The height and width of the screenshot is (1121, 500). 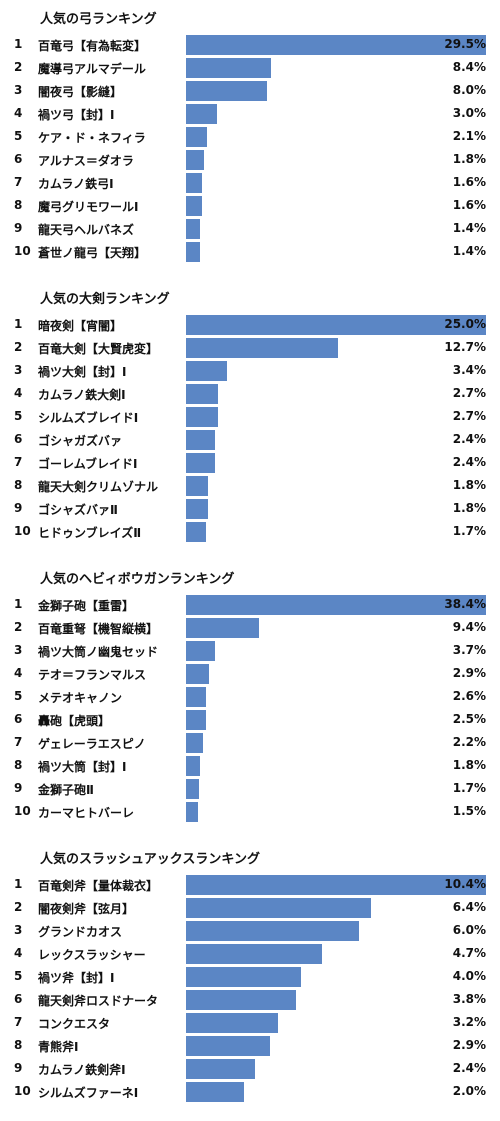 What do you see at coordinates (250, 766) in the screenshot?
I see `chart-row: 8 禍ツ大筒【封】Ⅰ 1.8%` at bounding box center [250, 766].